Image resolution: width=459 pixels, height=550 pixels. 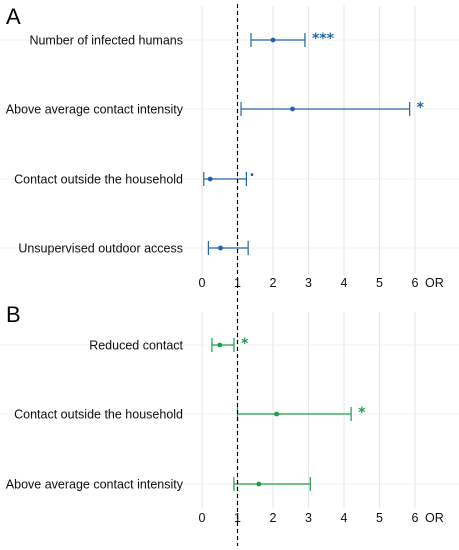 I want to click on forest-row: Contact outside the household., so click(x=134, y=175).